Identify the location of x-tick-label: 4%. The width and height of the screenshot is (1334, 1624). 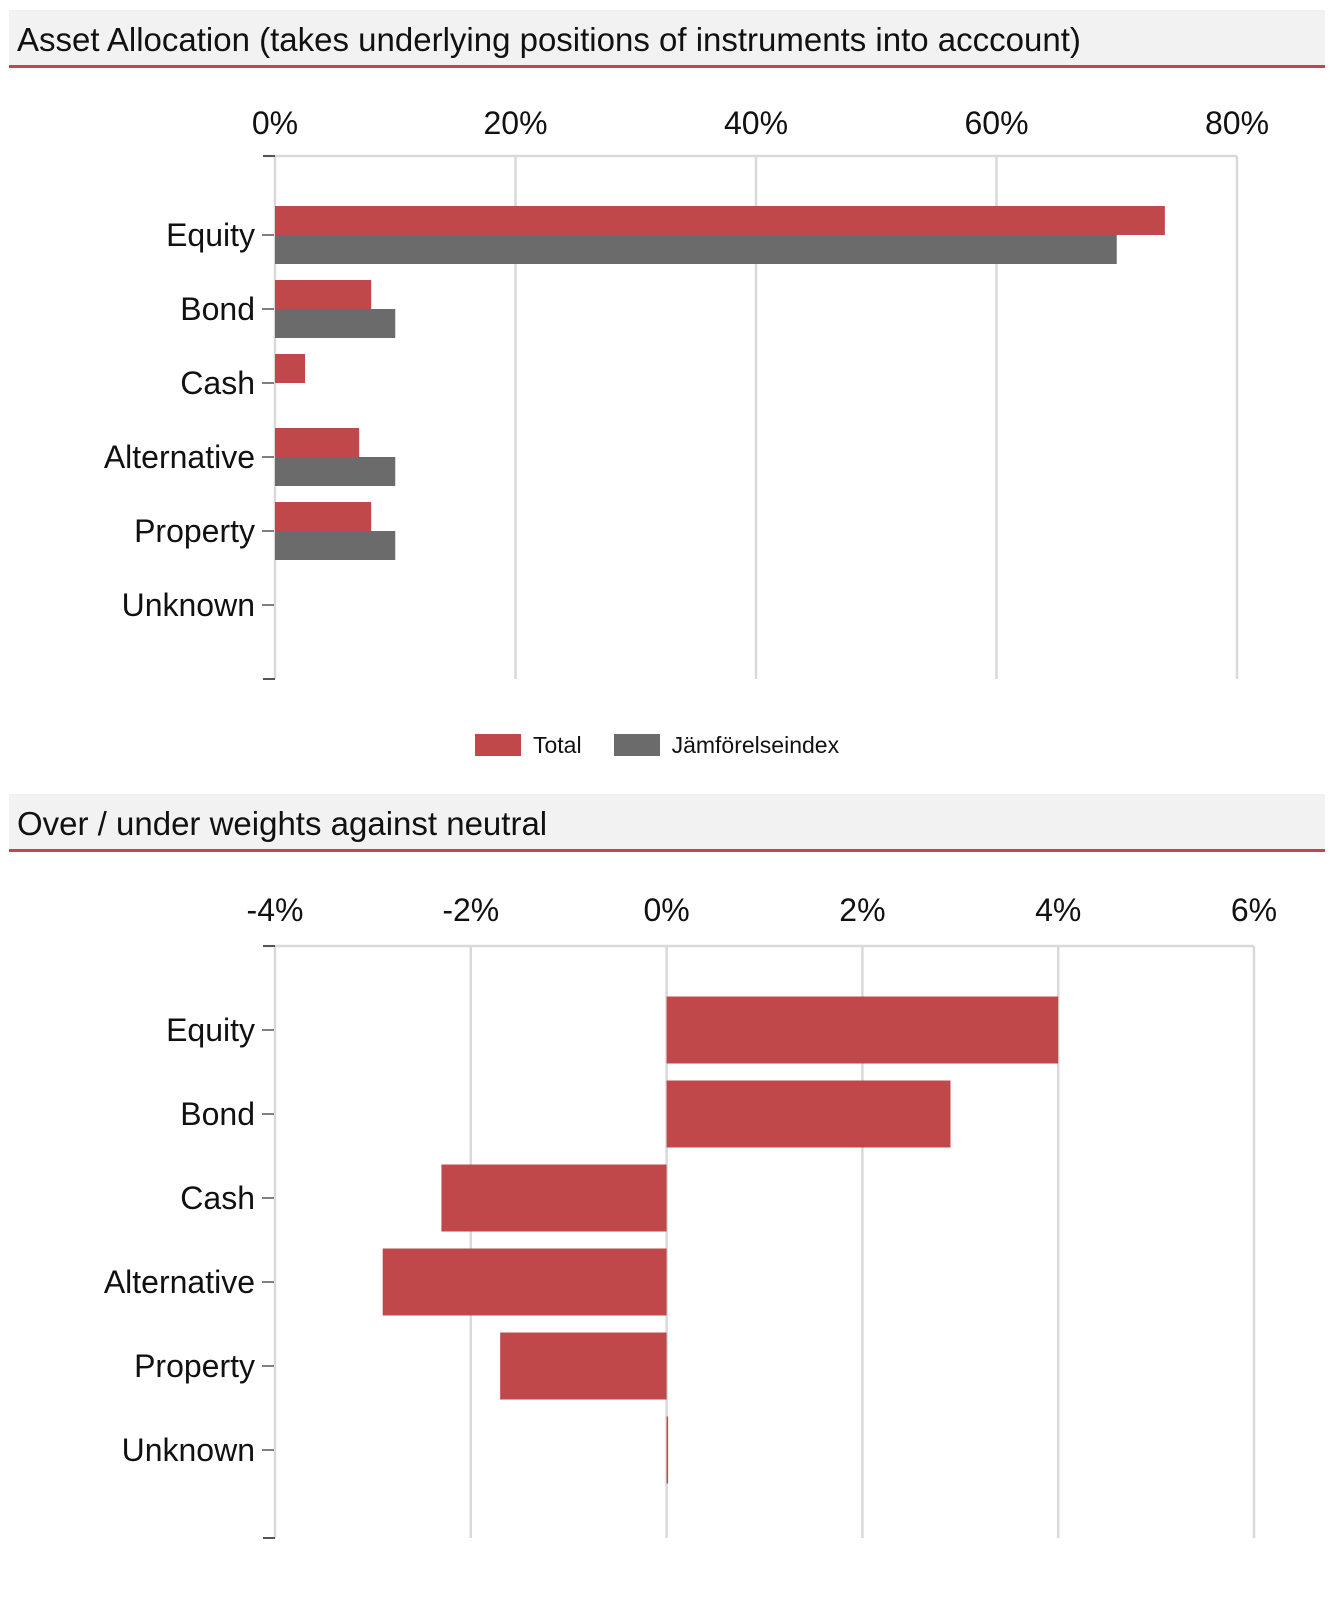
(1058, 910).